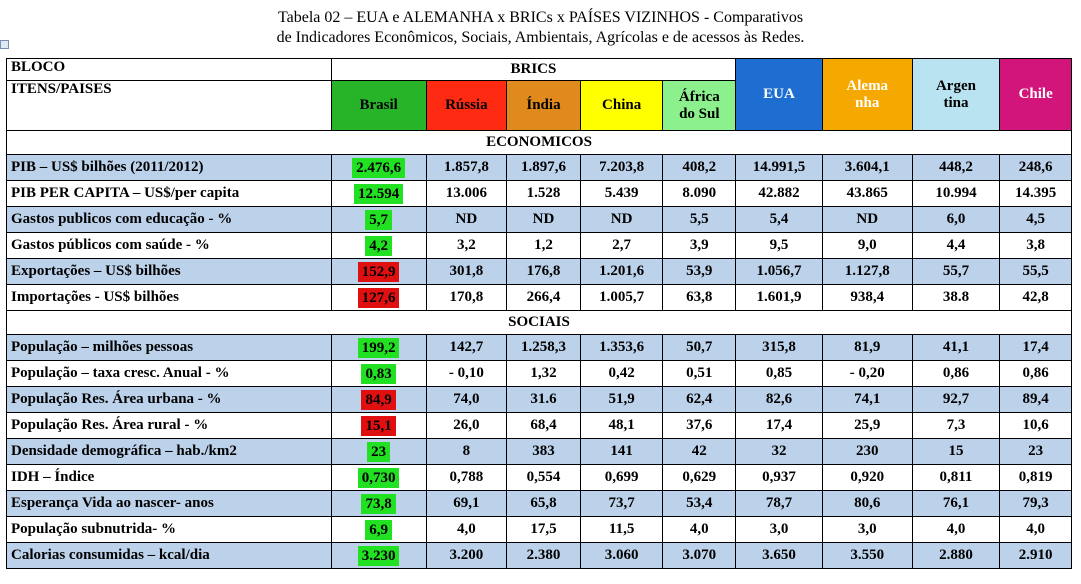 This screenshot has width=1081, height=584. Describe the element at coordinates (867, 271) in the screenshot. I see `table-cell: 1.127,8` at that location.